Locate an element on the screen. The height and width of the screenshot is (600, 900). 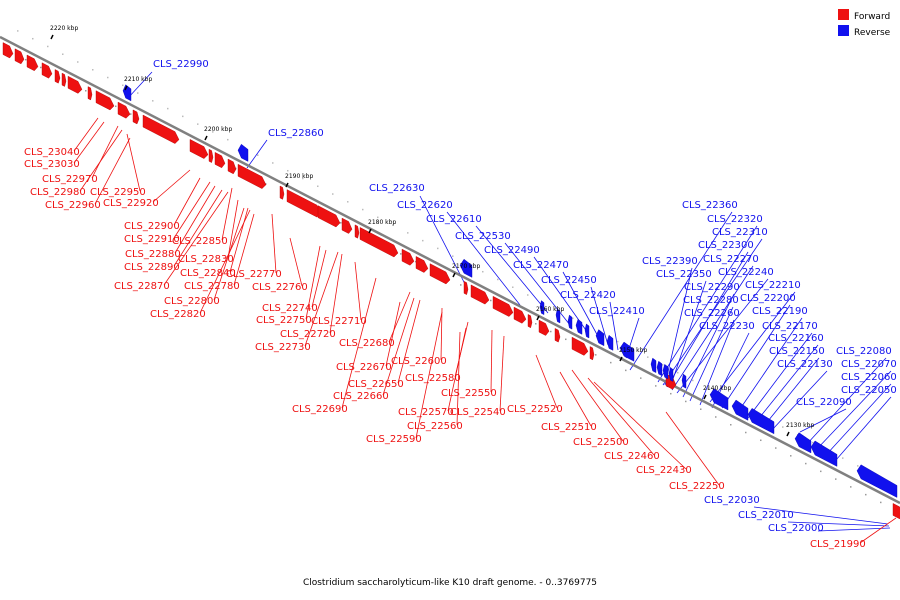
forward-gene-label: CLS_22880 is located at coordinates (153, 254).